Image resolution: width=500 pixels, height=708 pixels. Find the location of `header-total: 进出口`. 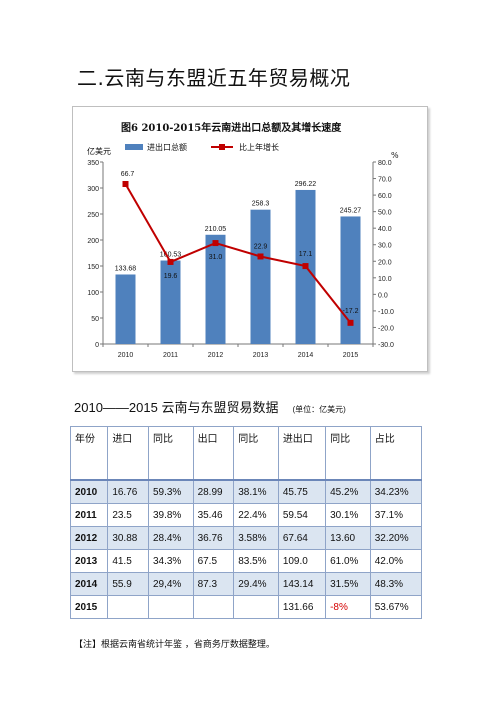

header-total: 进出口 is located at coordinates (302, 453).